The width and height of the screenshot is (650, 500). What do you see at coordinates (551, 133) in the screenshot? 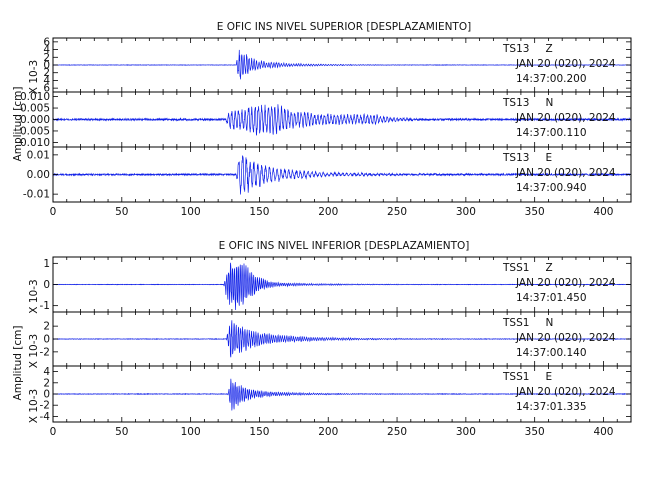
I see `g0-p1-time: 14:37:00.110` at bounding box center [551, 133].